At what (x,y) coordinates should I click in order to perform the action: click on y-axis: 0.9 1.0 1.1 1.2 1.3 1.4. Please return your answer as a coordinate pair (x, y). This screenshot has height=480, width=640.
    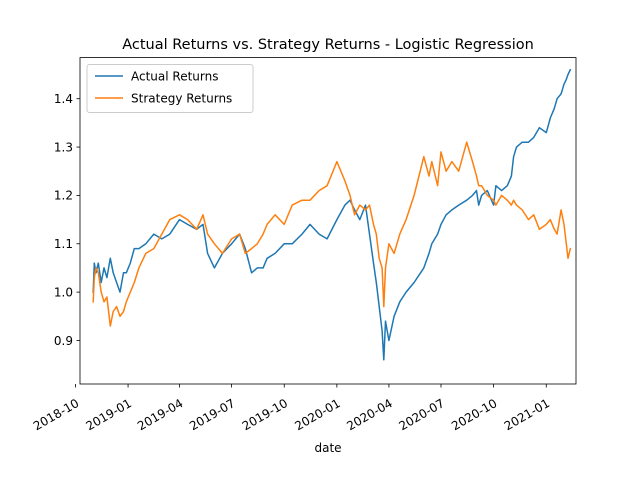
    Looking at the image, I should click on (67, 220).